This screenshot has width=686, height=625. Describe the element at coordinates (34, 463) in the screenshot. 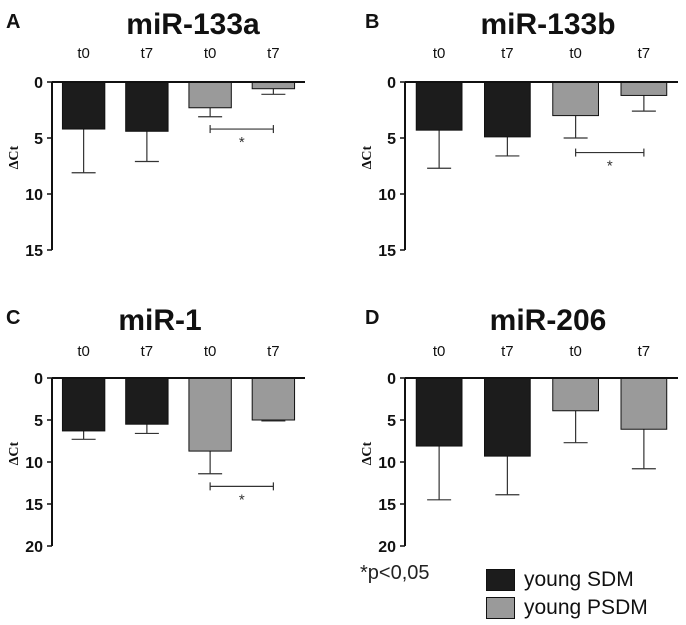

I see `y-tick-label-c-2: 10` at that location.